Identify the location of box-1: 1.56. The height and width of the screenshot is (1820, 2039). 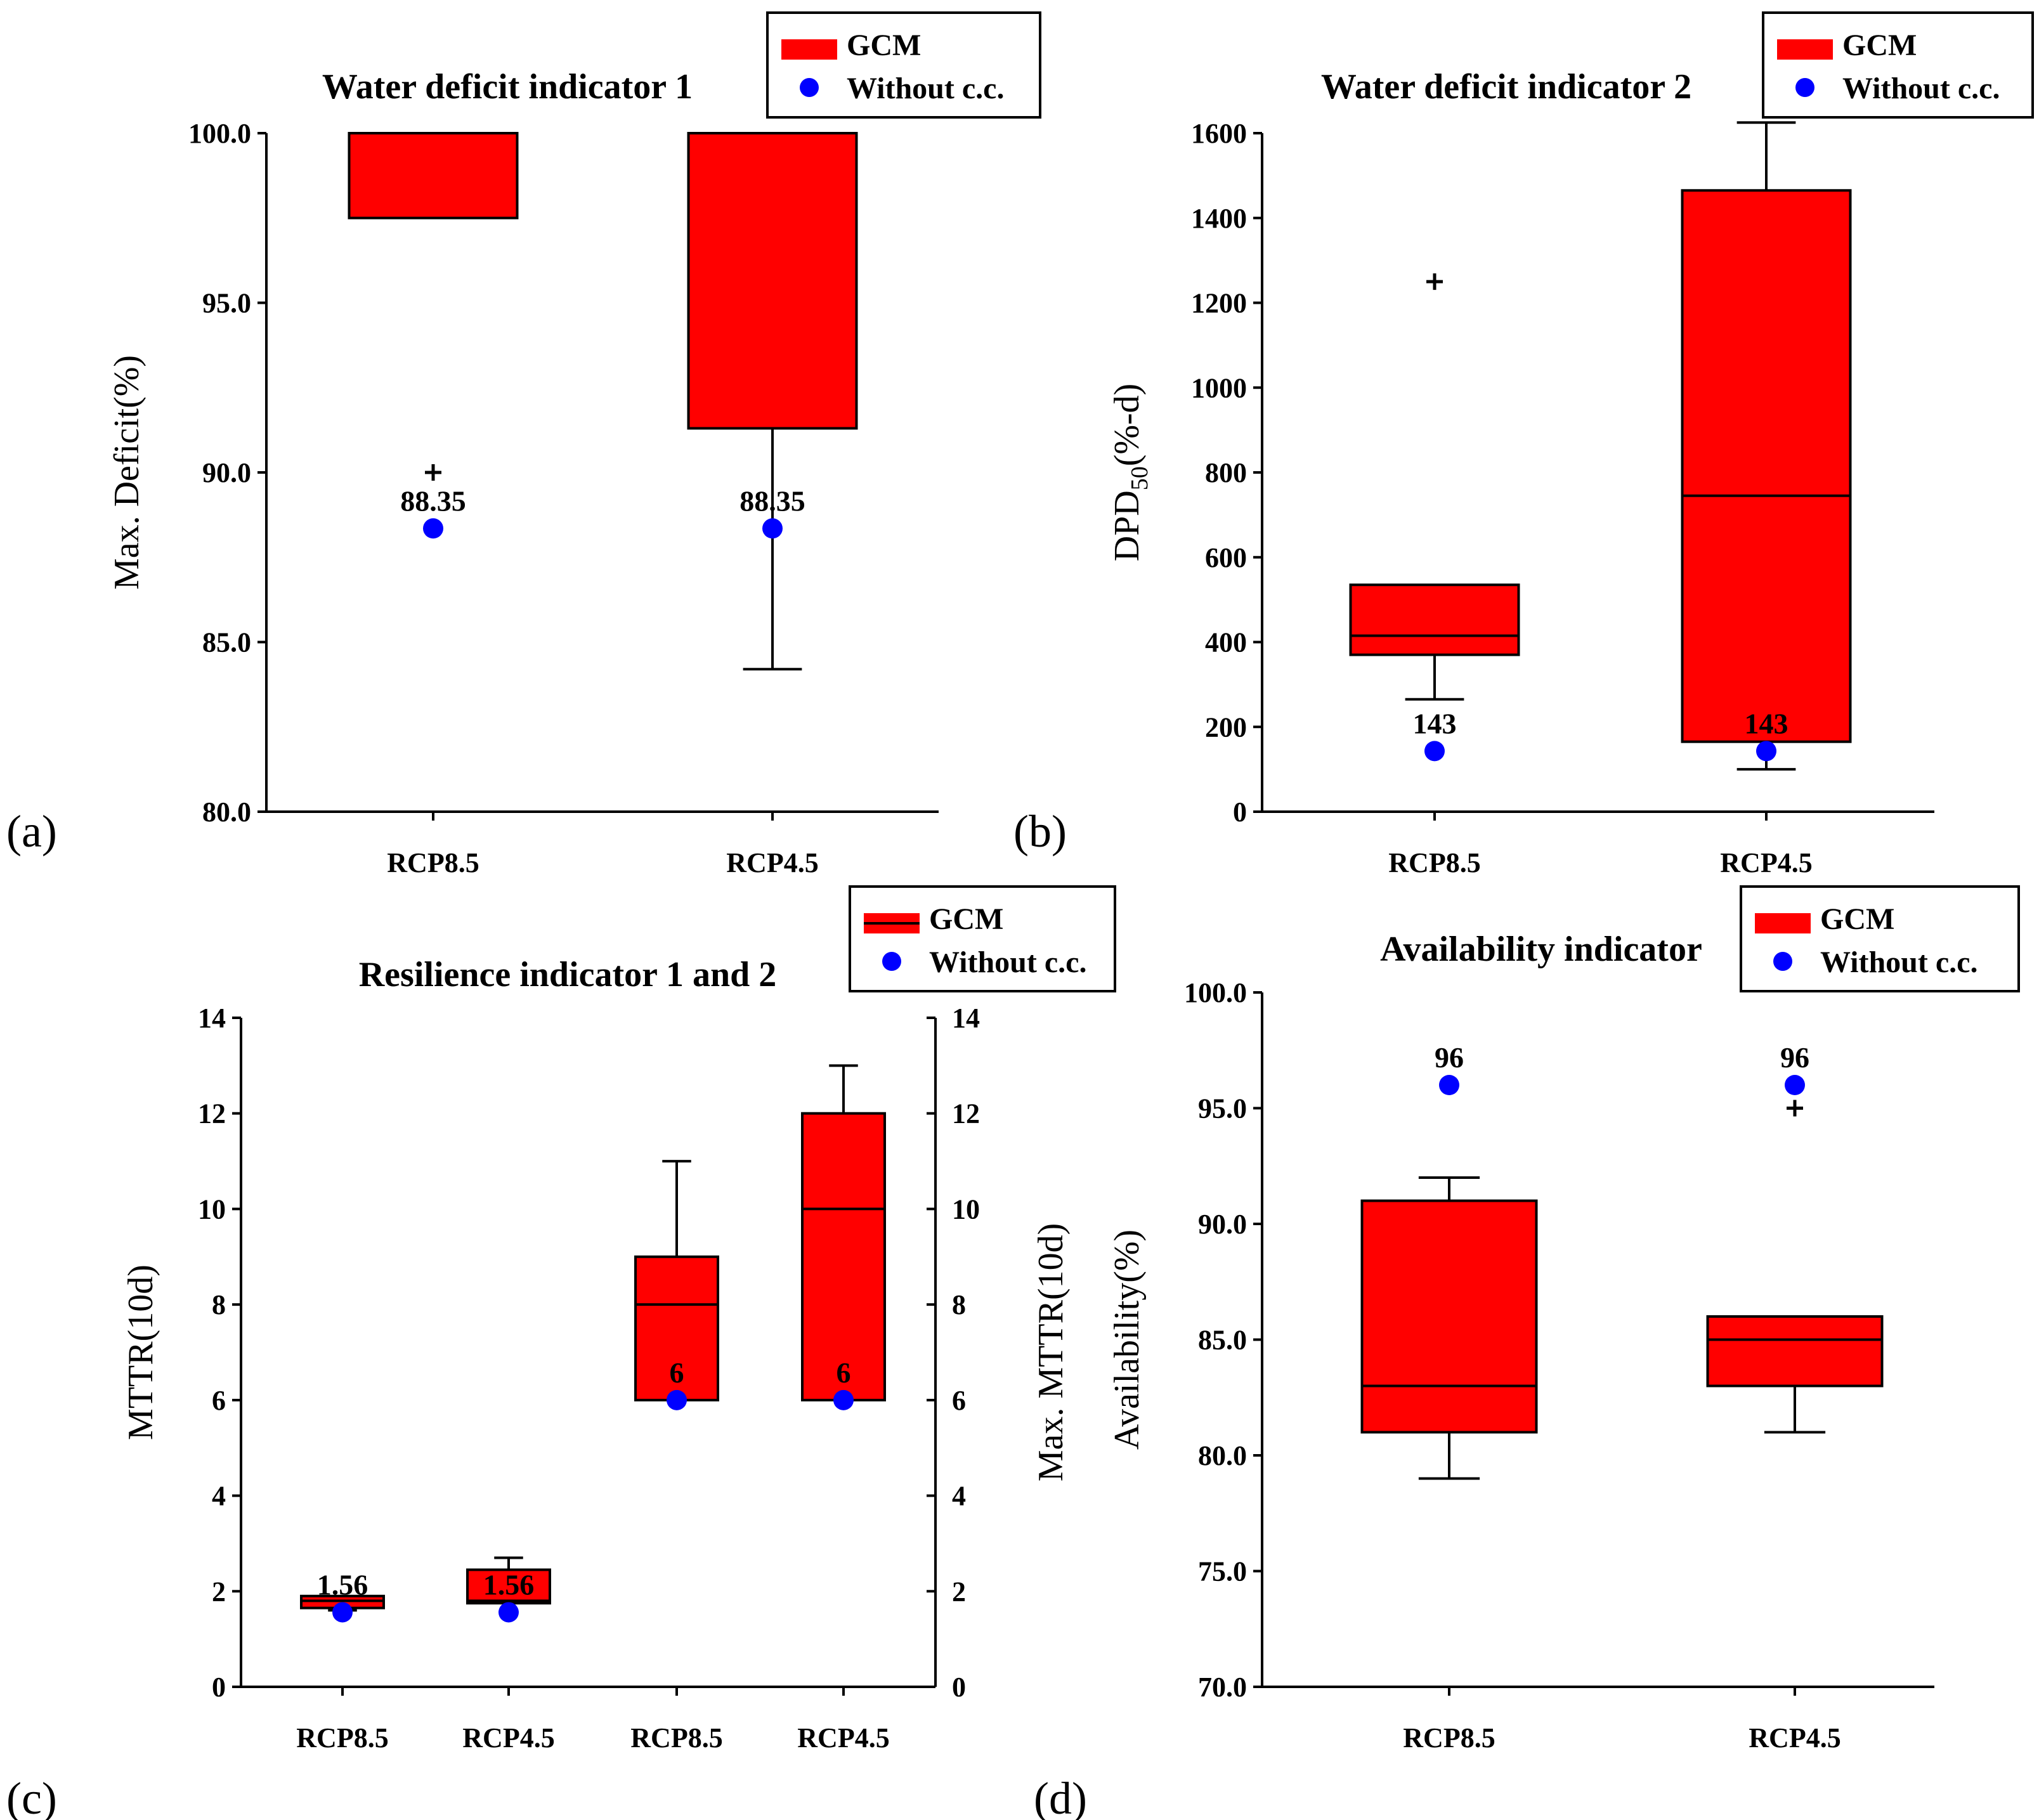
(508, 1589).